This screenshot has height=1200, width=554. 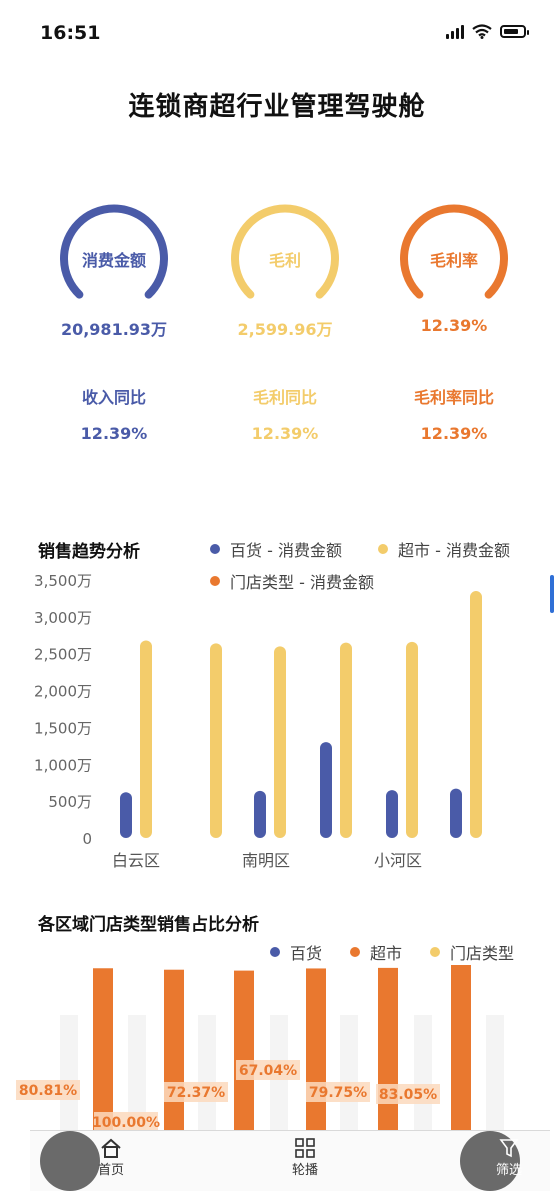 What do you see at coordinates (302, 582) in the screenshot?
I see `legend-label: 门店类型 - 消费金额` at bounding box center [302, 582].